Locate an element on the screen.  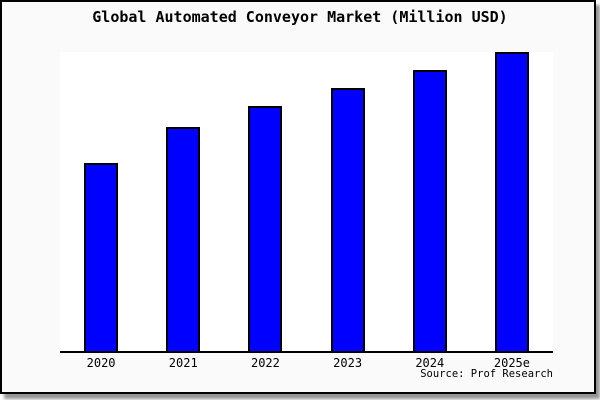
bar-2023 is located at coordinates (347, 219).